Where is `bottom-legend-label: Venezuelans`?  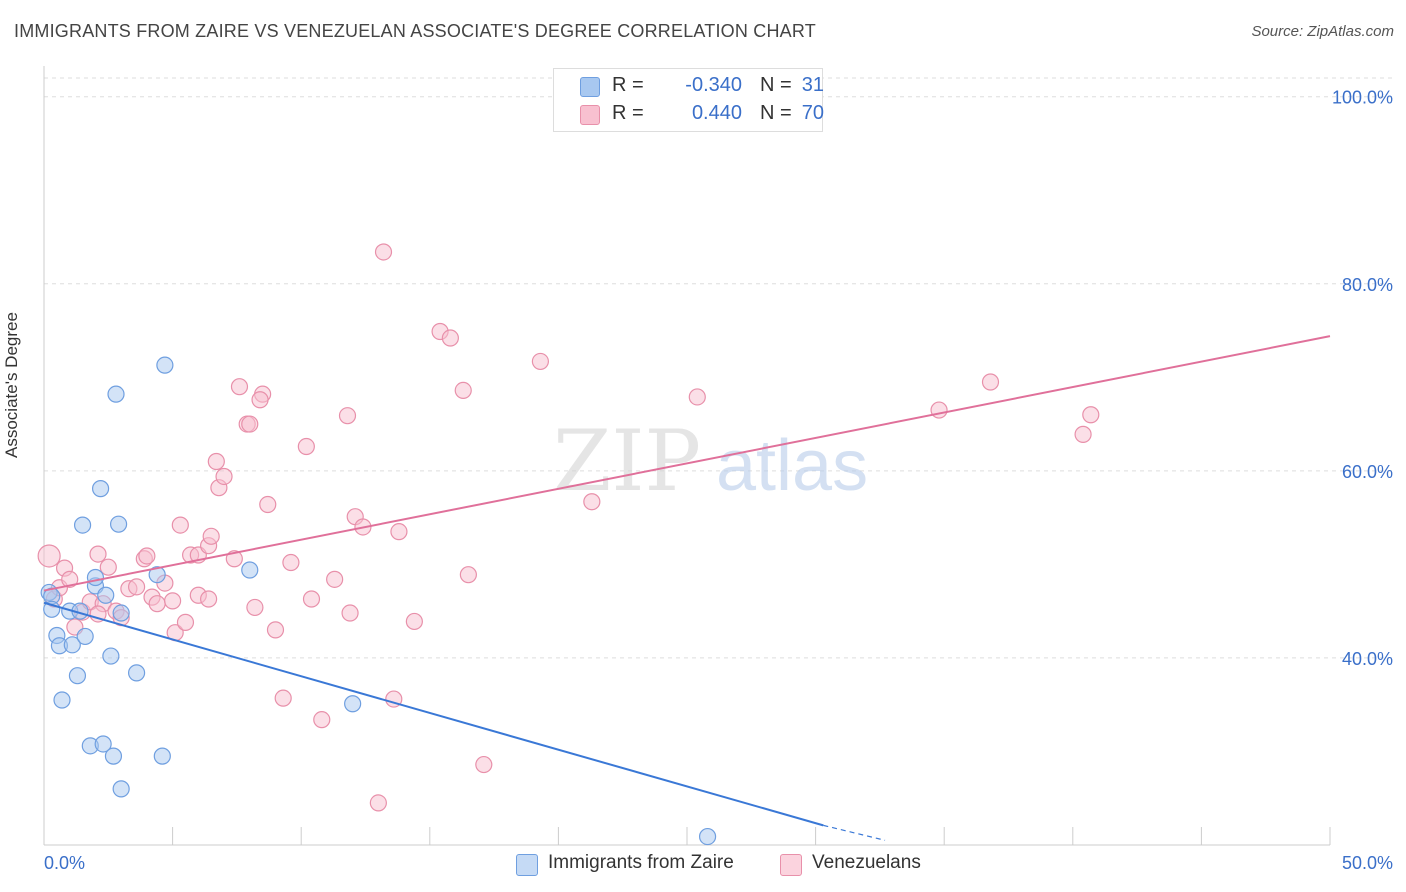
bottom-legend-label: Venezuelans is located at coordinates (866, 862).